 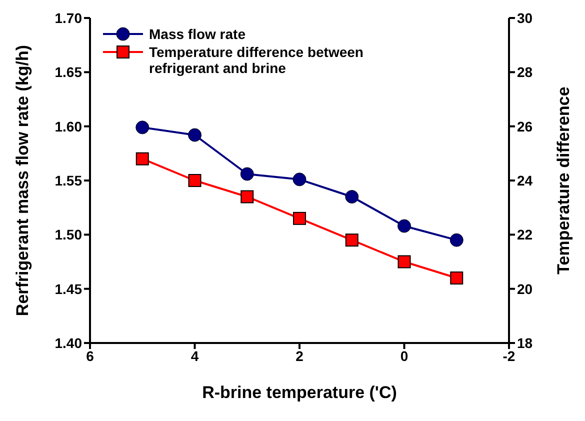 I want to click on y-axis-title: Rerfrigerant mass flow rate (kg/h), so click(x=22, y=180).